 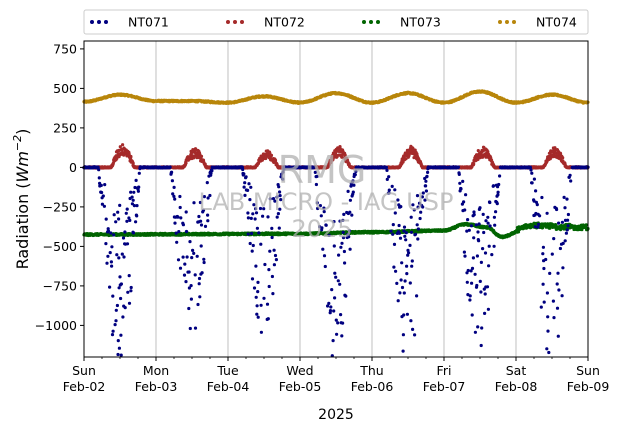 I want to click on legend-label: NT074, so click(x=556, y=22).